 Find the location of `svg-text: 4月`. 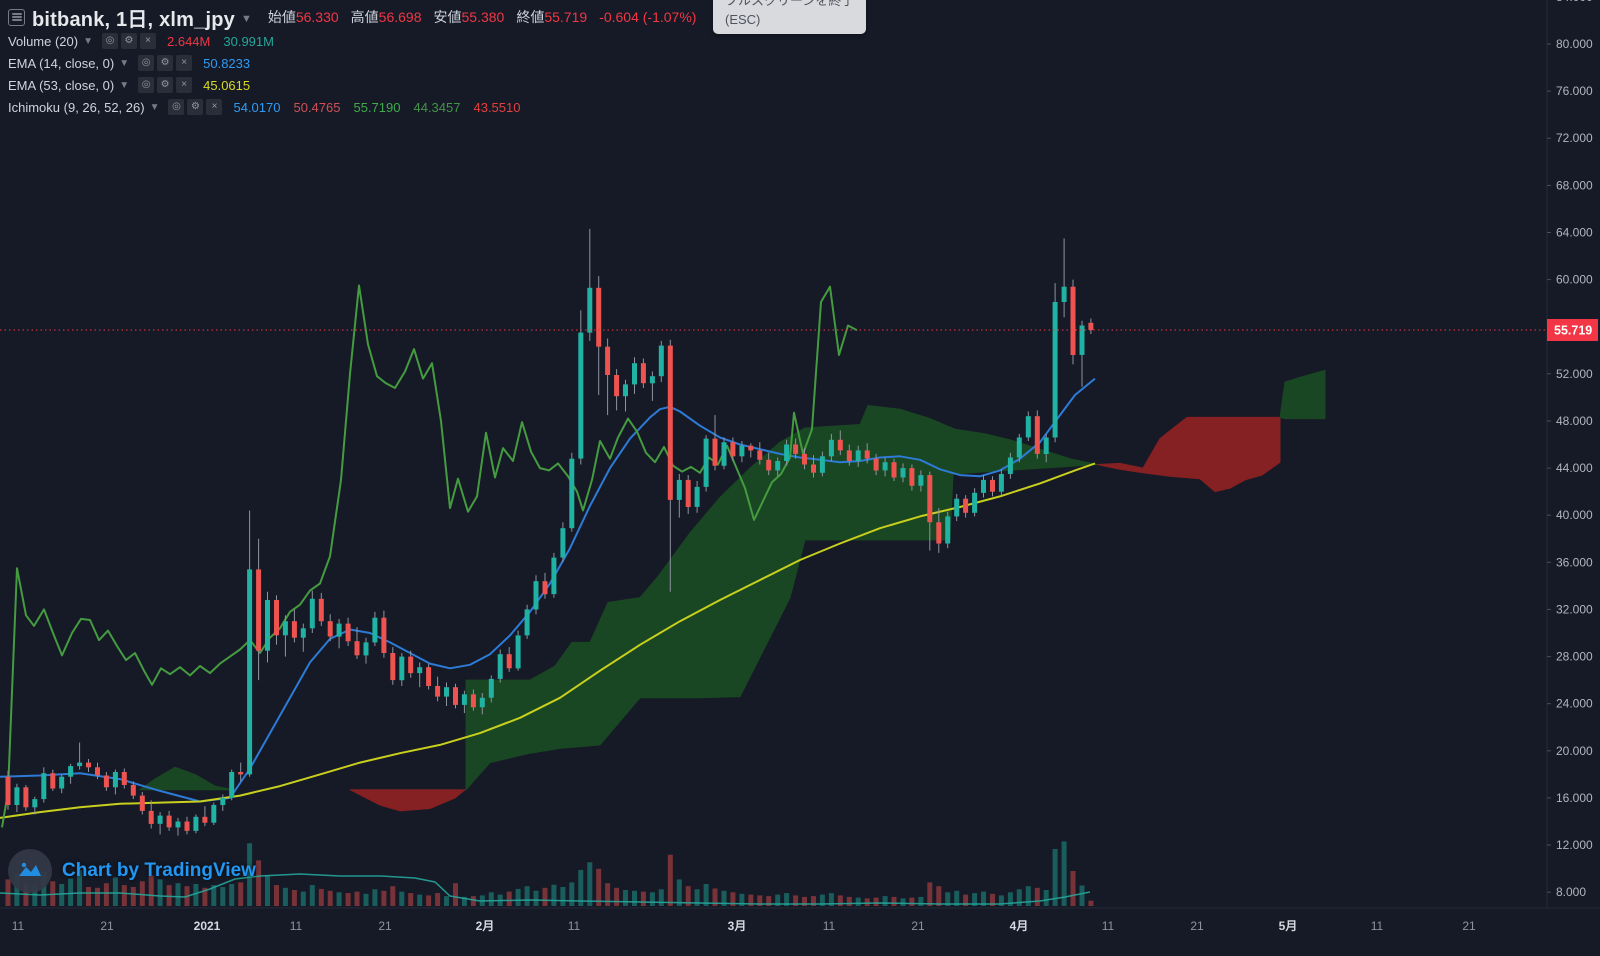

svg-text: 4月 is located at coordinates (1019, 926).